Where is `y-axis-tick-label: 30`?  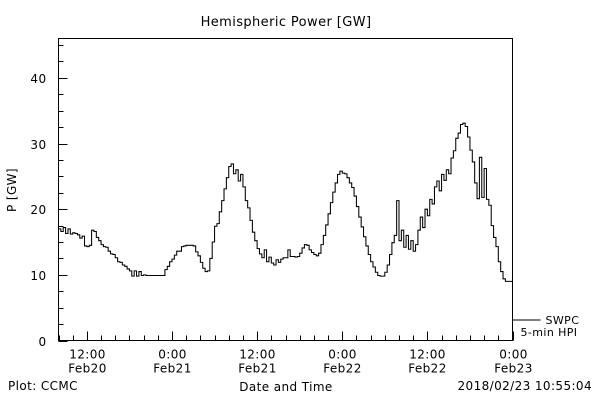 y-axis-tick-label: 30 is located at coordinates (38, 145).